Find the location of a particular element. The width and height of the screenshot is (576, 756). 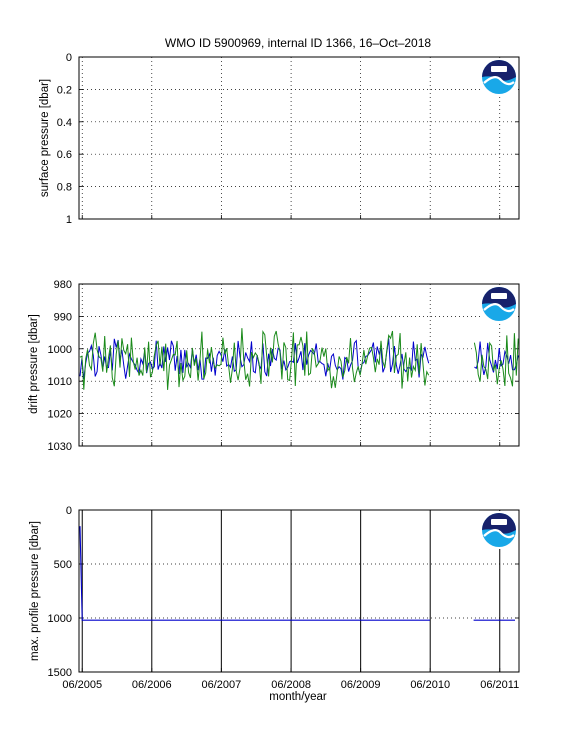

surface-pressure-ylabel: surface pressure [dbar] is located at coordinates (45, 138).